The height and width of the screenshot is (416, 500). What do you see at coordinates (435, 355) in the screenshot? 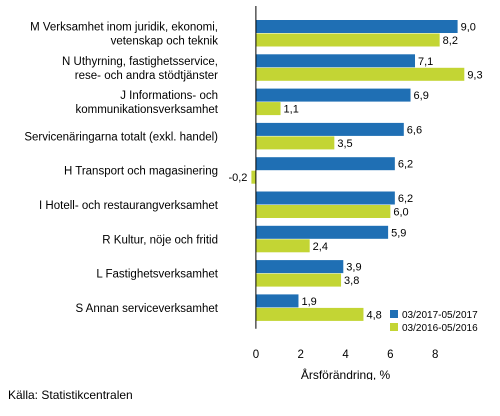
I see `tick-label: 8` at bounding box center [435, 355].